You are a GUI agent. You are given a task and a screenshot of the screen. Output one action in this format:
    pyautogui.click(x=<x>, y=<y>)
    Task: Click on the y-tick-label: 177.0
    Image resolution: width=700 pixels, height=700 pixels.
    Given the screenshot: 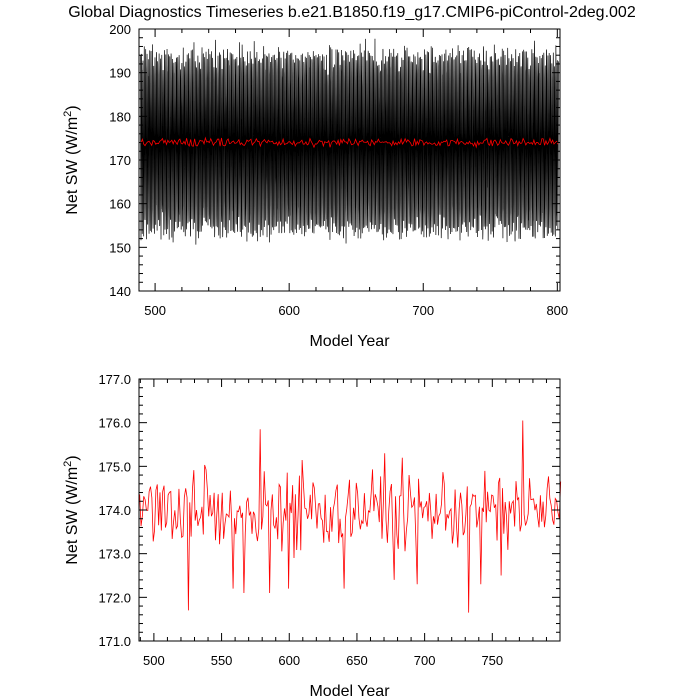 What is the action you would take?
    pyautogui.click(x=114, y=379)
    